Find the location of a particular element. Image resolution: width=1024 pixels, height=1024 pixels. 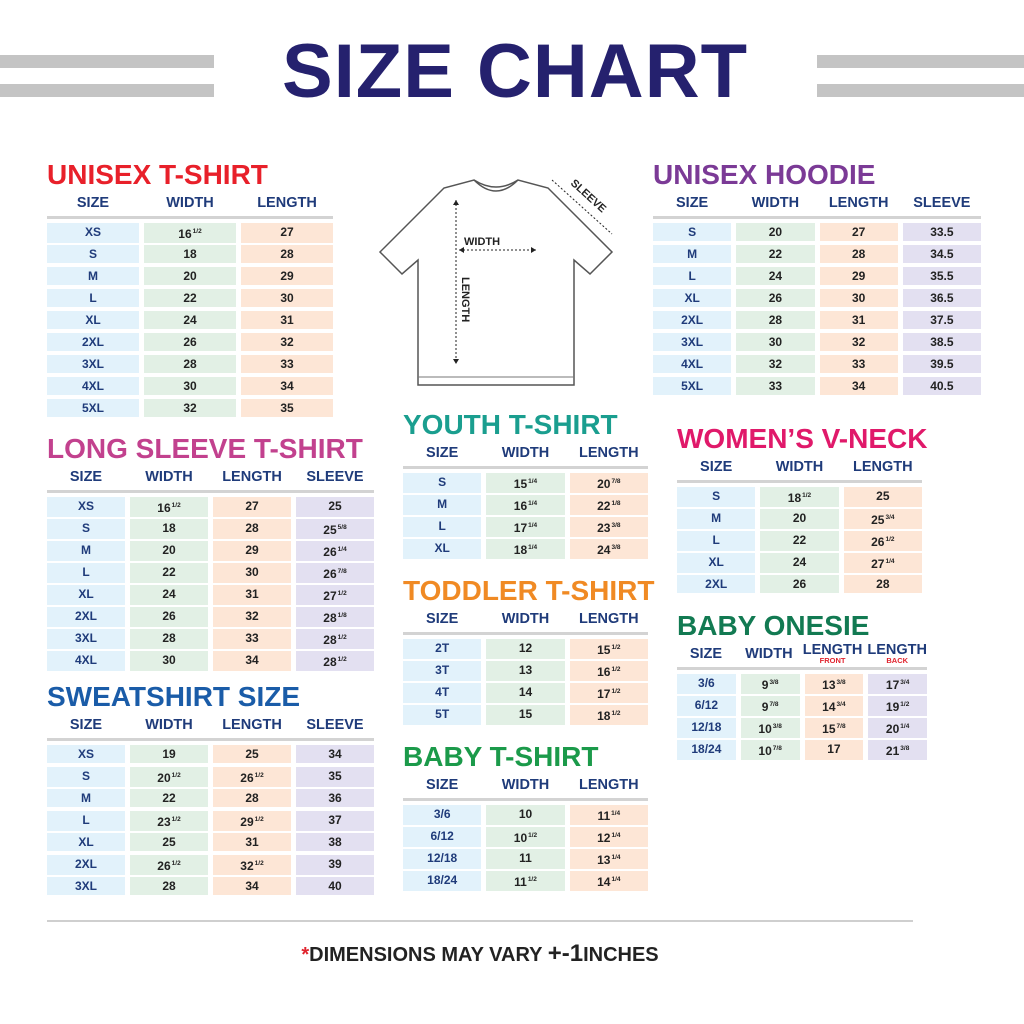

table-header: SIZE WIDTH LENGTH is located at coordinates (190, 205).